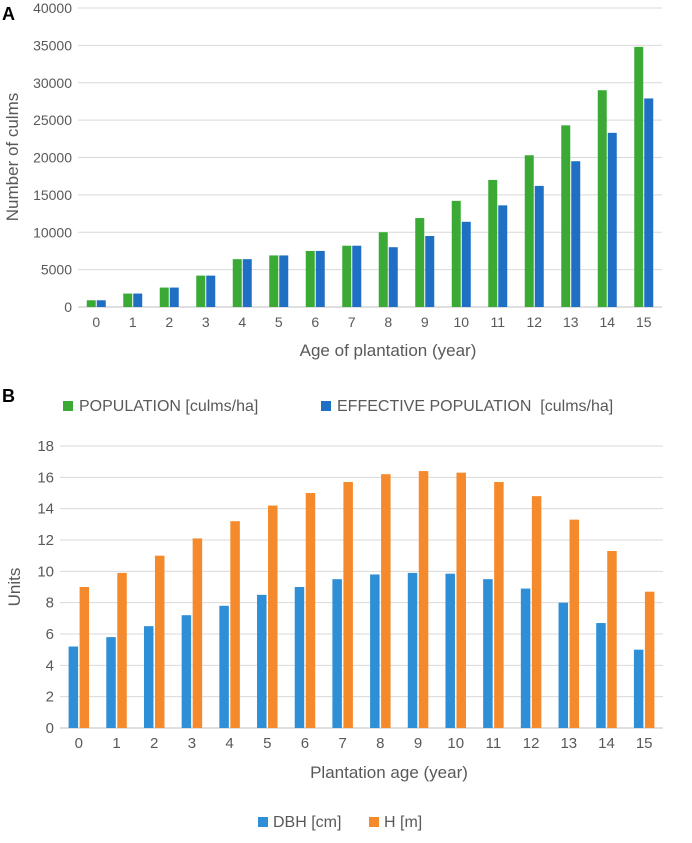 The image size is (692, 843). I want to click on a-x-tick-label: 14, so click(607, 322).